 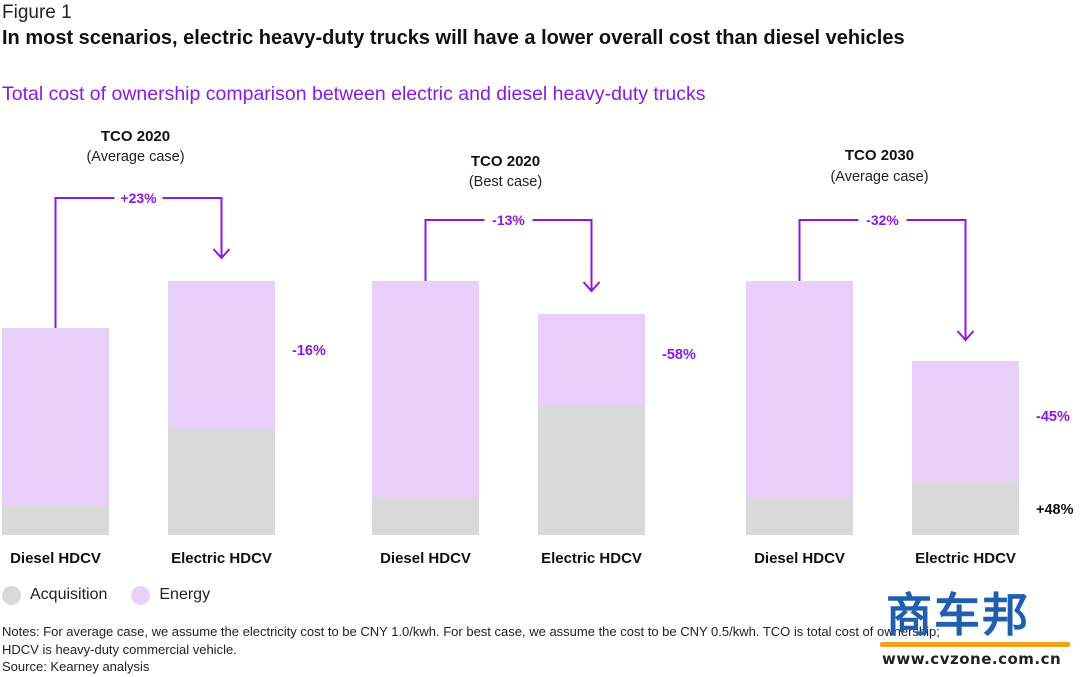 What do you see at coordinates (118, 595) in the screenshot?
I see `chart-legend: Acquisition Energy` at bounding box center [118, 595].